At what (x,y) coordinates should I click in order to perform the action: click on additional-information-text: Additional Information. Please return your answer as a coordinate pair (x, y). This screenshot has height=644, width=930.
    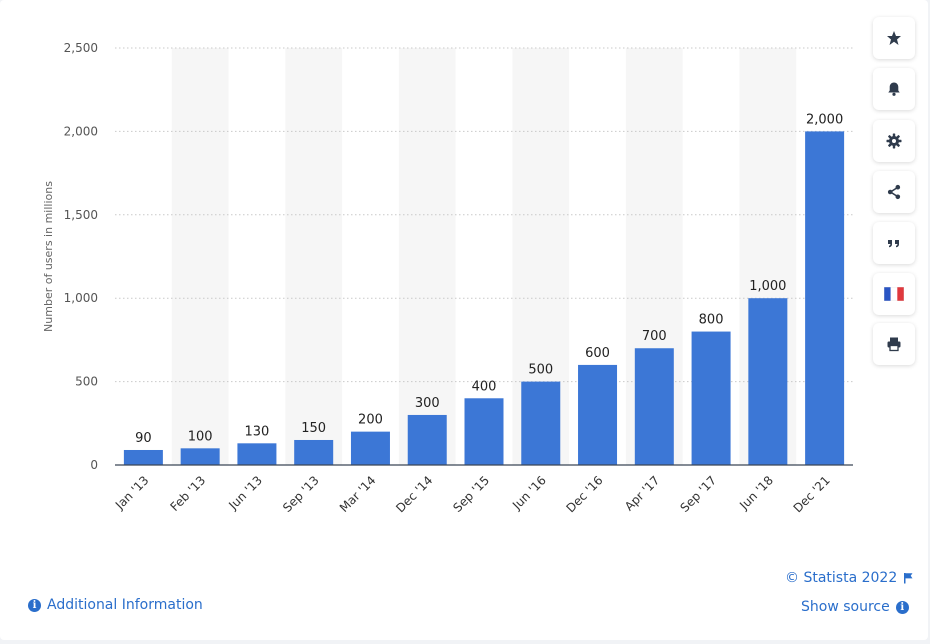
    Looking at the image, I should click on (125, 605).